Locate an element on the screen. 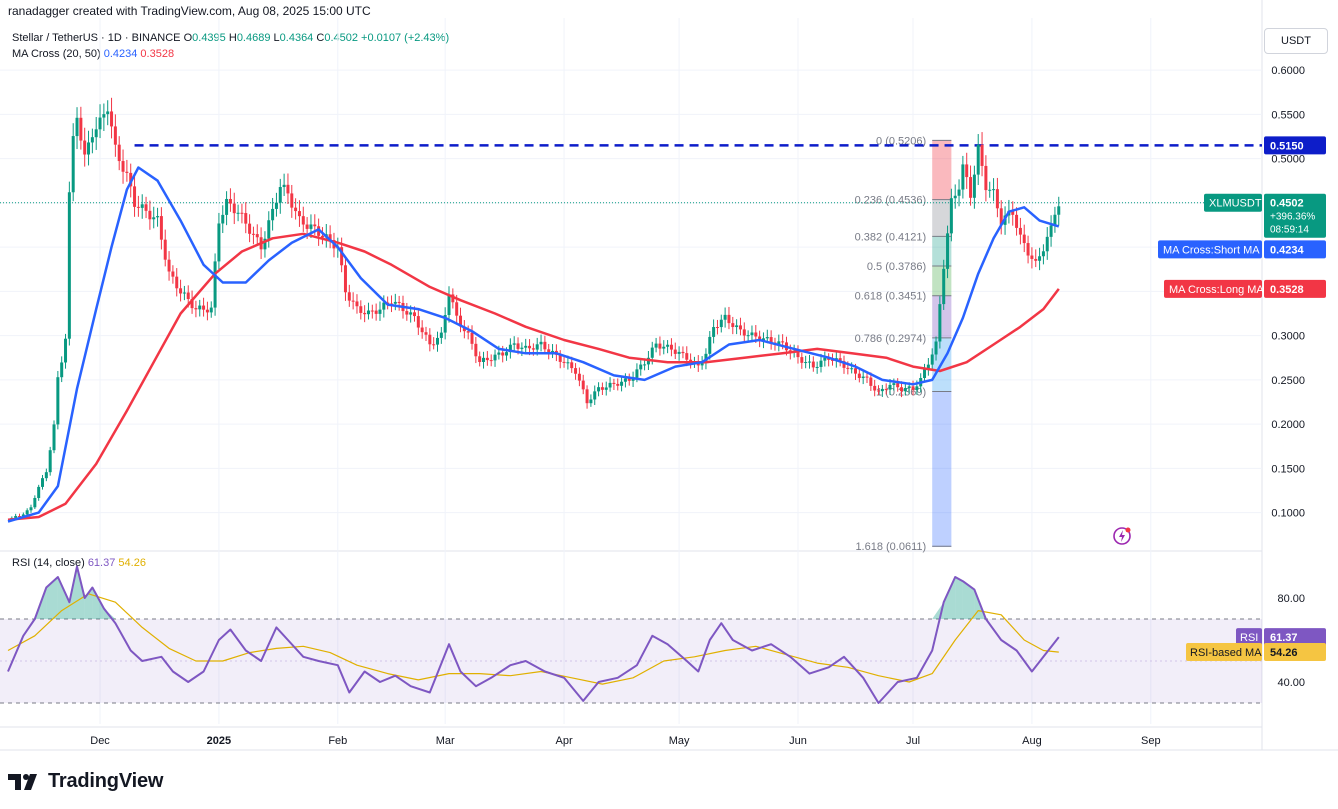 This screenshot has height=809, width=1338. price-tick-label: 0.1500 is located at coordinates (1288, 469).